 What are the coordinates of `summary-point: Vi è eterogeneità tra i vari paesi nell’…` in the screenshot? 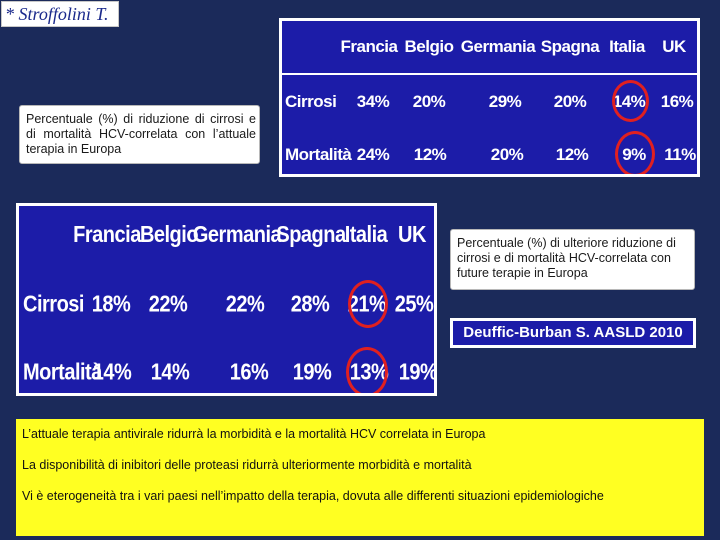 It's located at (313, 496).